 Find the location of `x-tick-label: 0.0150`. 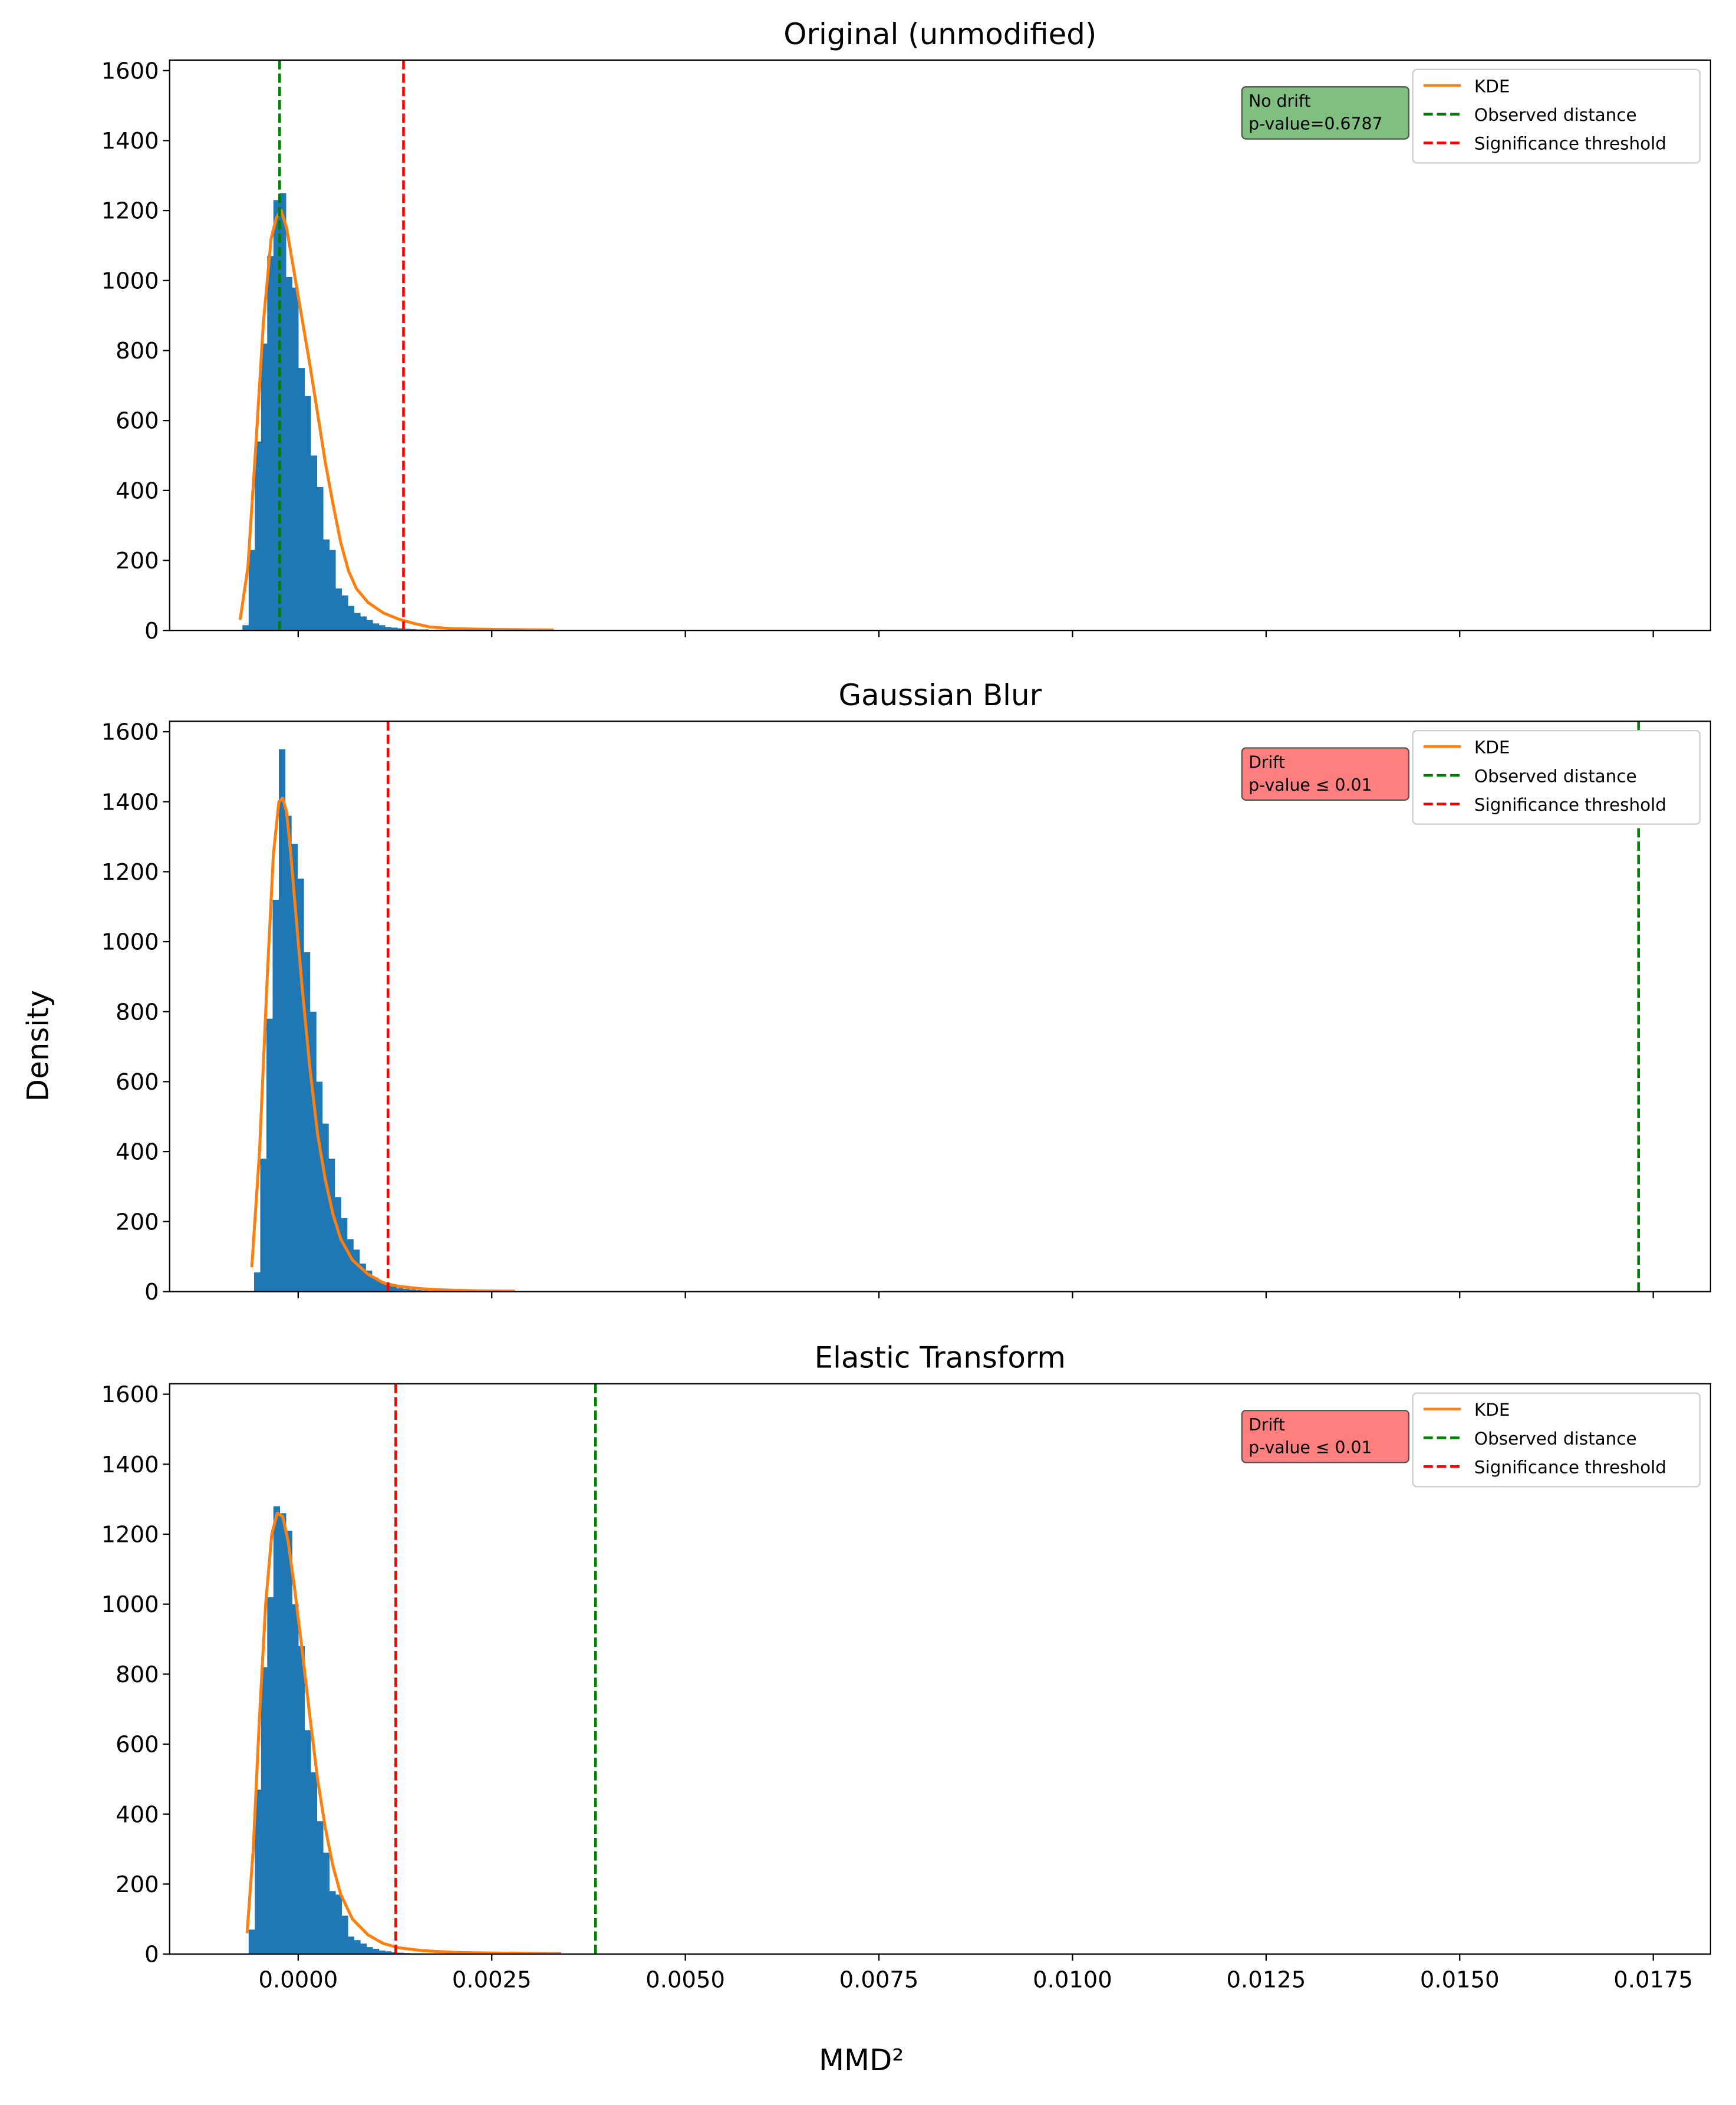

x-tick-label: 0.0150 is located at coordinates (1460, 1980).